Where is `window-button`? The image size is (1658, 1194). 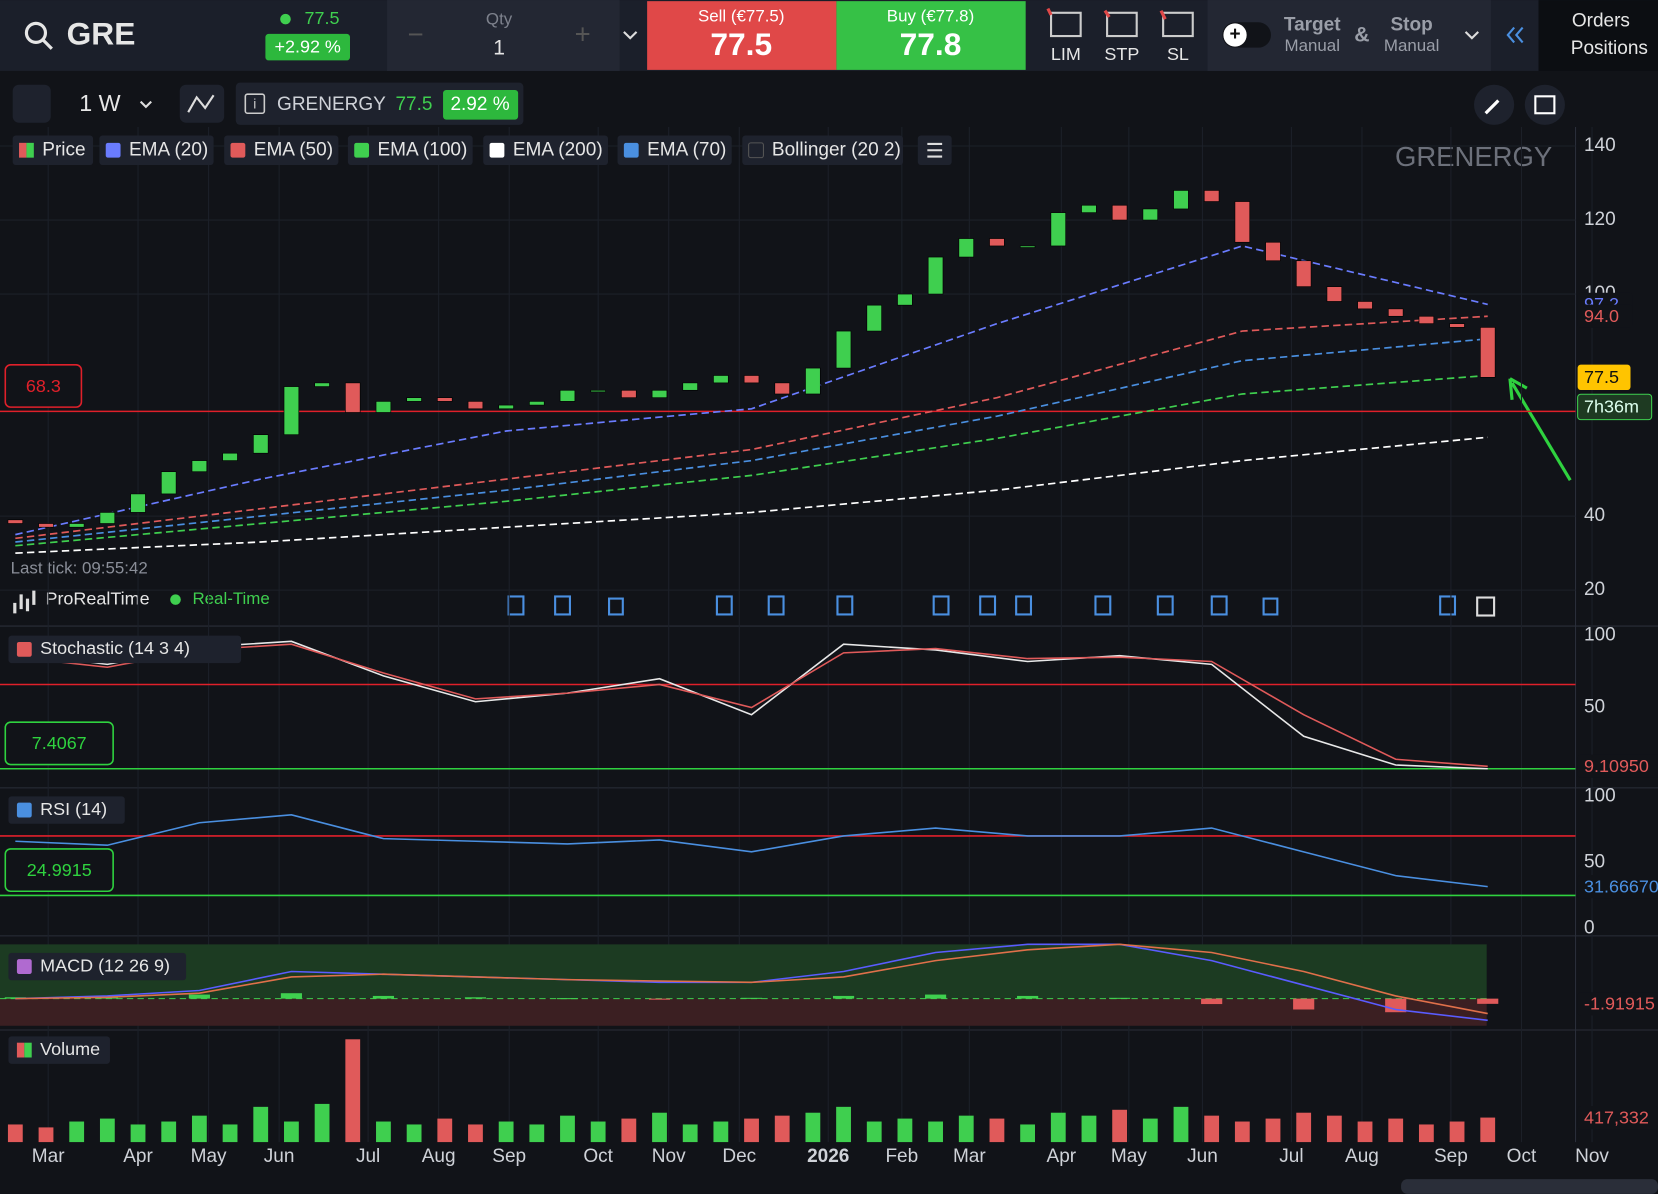 window-button is located at coordinates (1544, 104).